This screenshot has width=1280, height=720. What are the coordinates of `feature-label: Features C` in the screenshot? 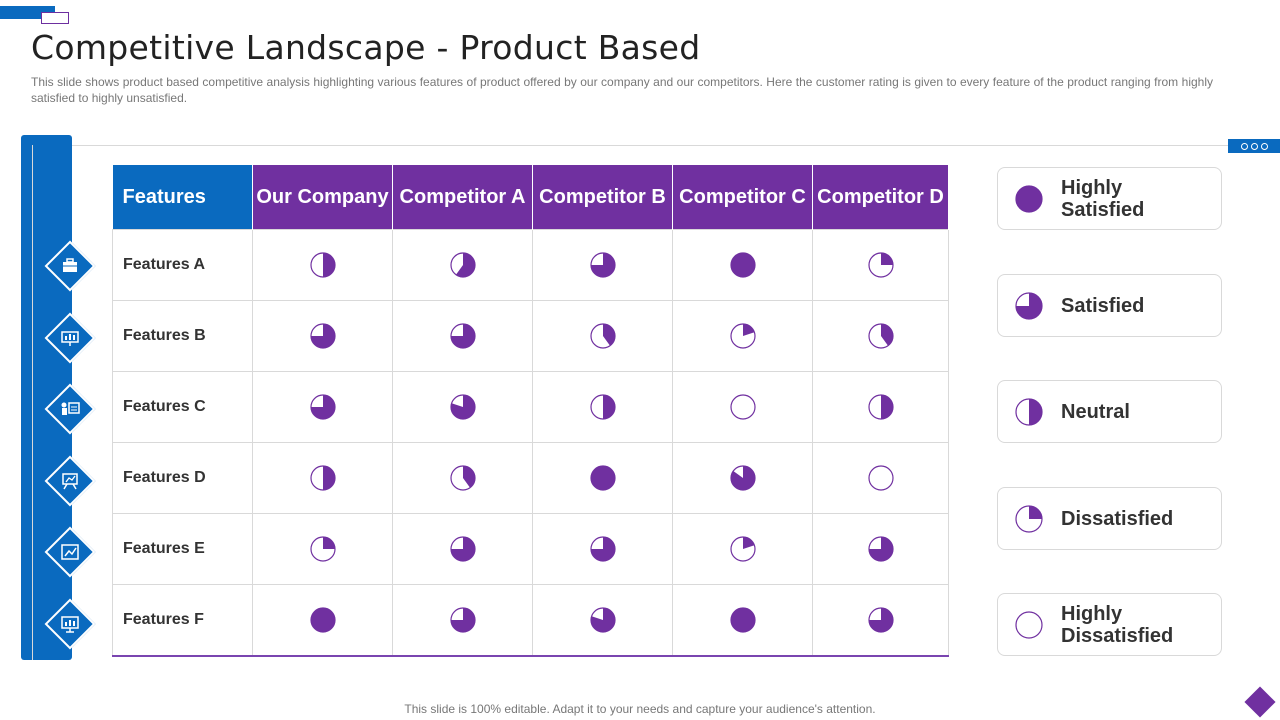 It's located at (182, 407).